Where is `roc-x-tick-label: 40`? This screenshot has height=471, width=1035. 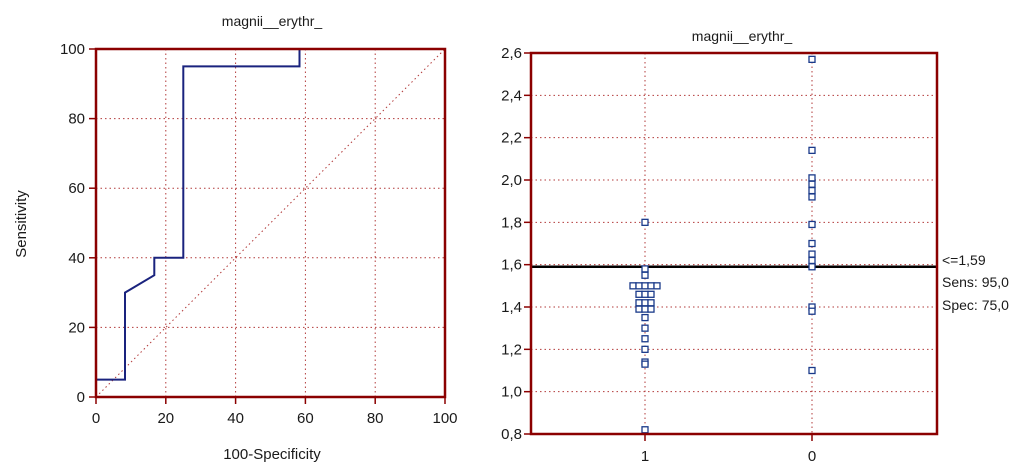
roc-x-tick-label: 40 is located at coordinates (235, 418).